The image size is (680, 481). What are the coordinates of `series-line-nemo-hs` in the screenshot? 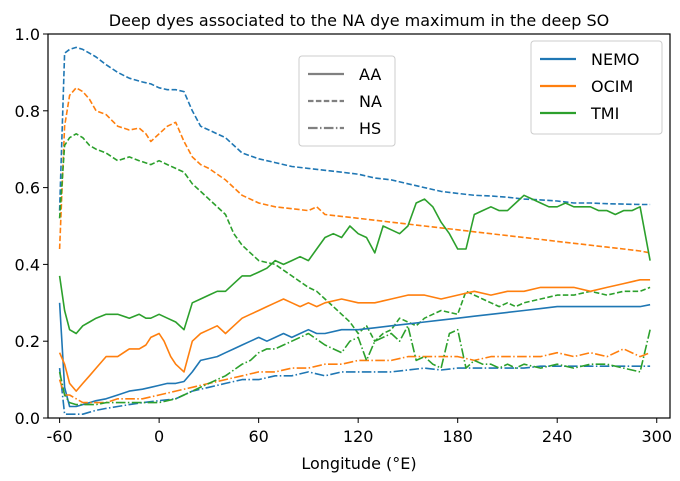 It's located at (354, 390).